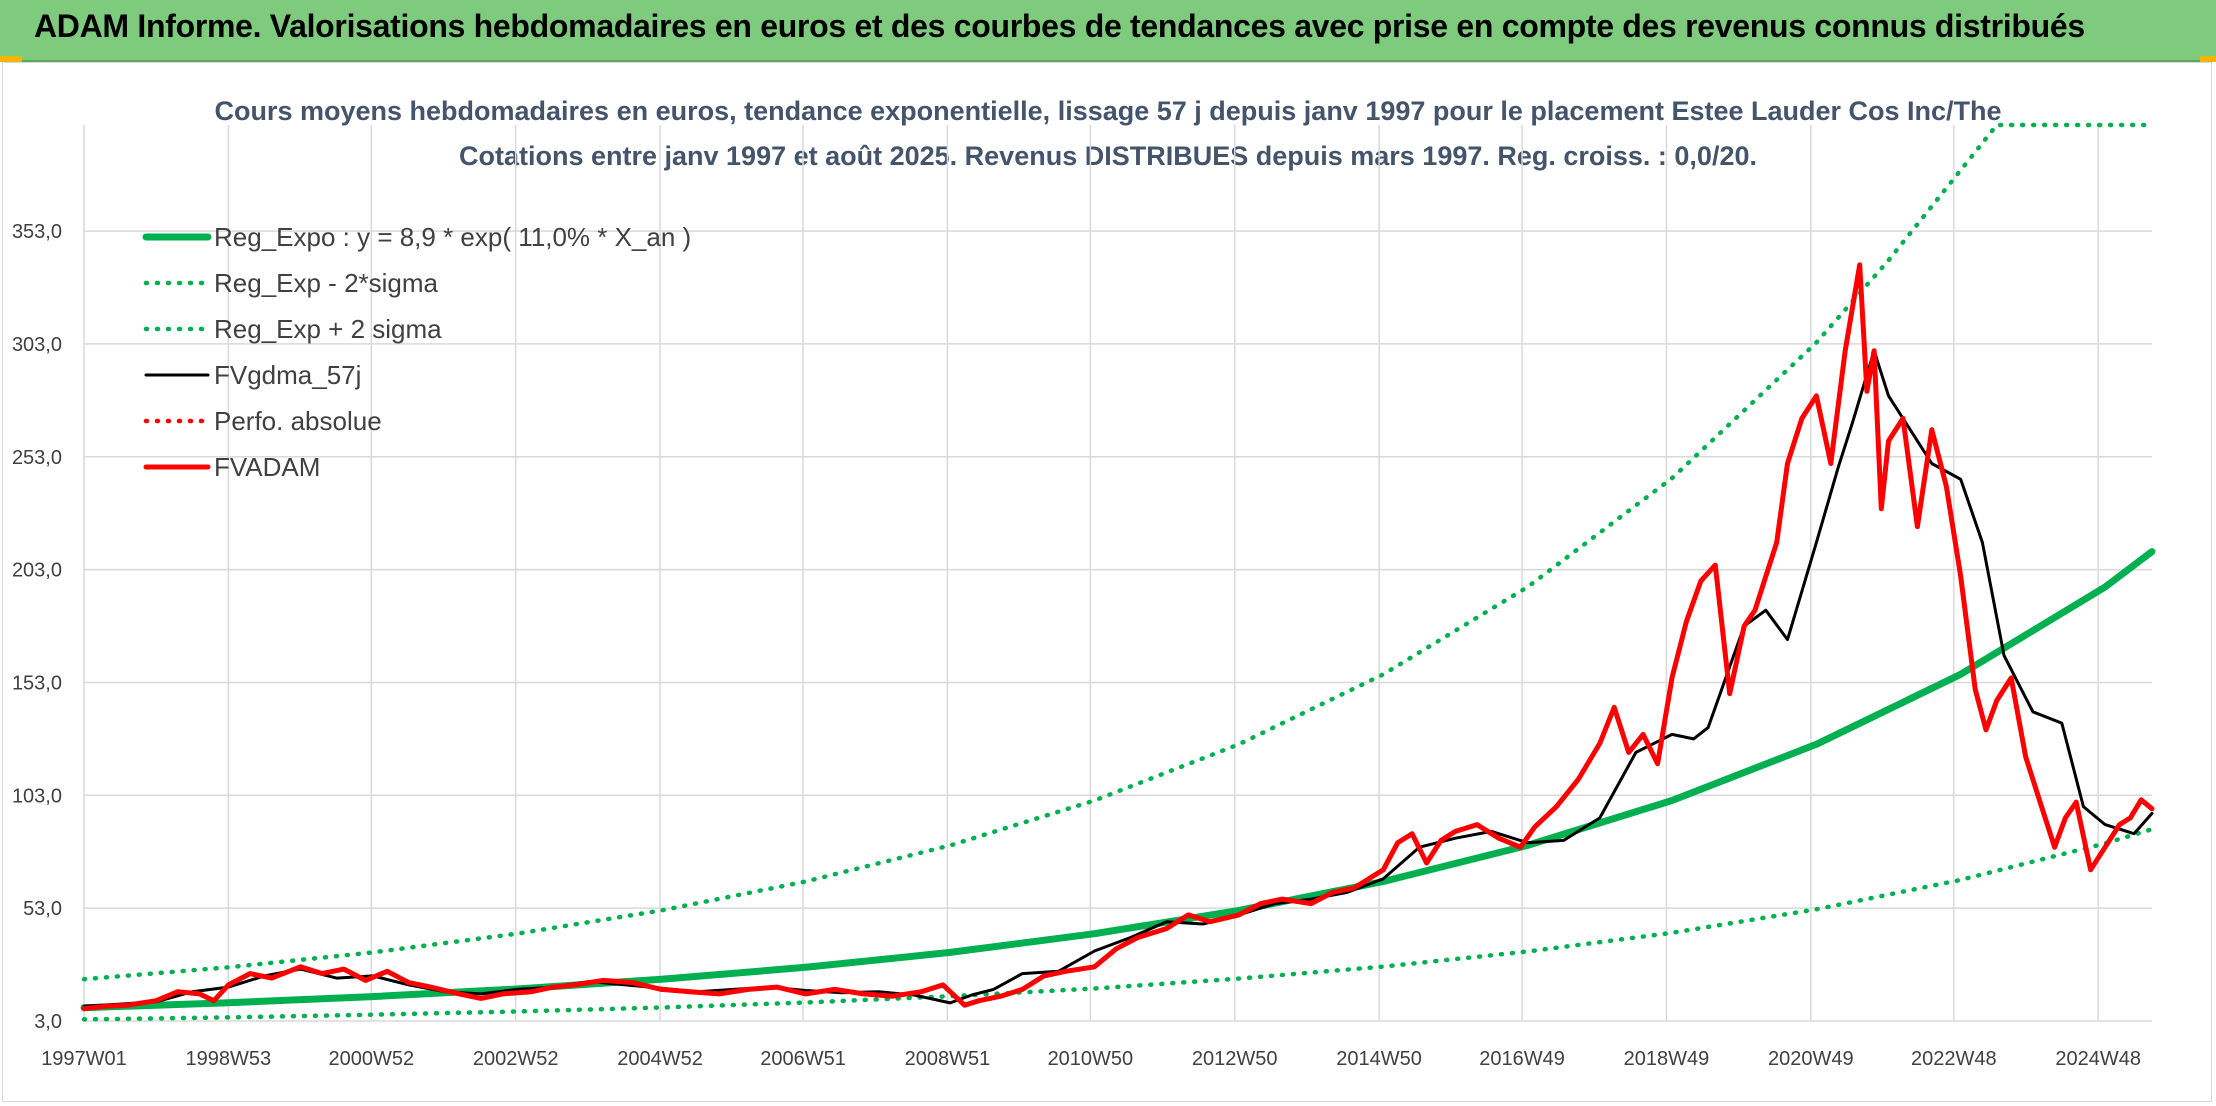 The width and height of the screenshot is (2216, 1106). I want to click on legend-label-5: FVADAM, so click(267, 467).